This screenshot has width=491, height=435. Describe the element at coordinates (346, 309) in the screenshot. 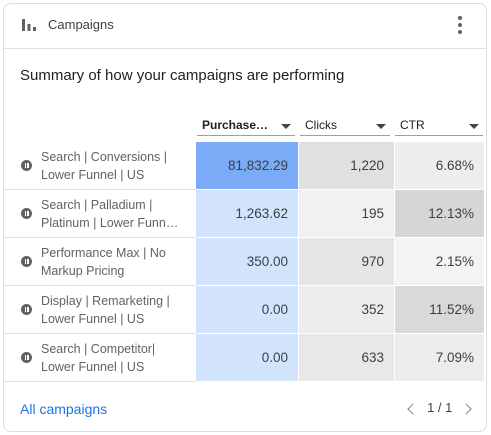

I see `clicks-cell: 352` at that location.